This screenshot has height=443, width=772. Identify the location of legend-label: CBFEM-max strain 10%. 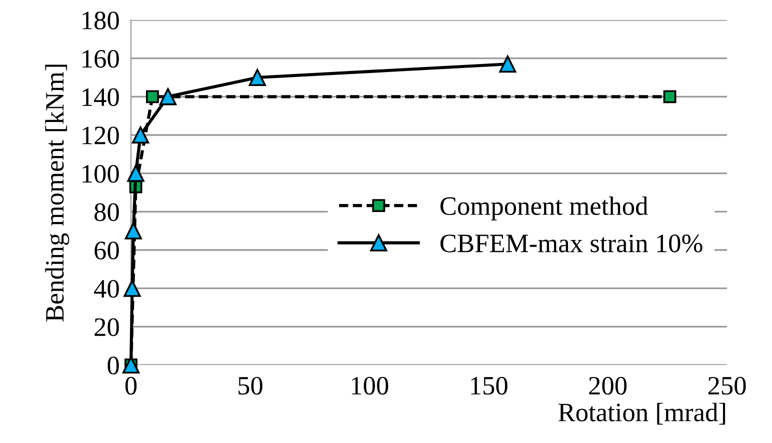
(571, 243).